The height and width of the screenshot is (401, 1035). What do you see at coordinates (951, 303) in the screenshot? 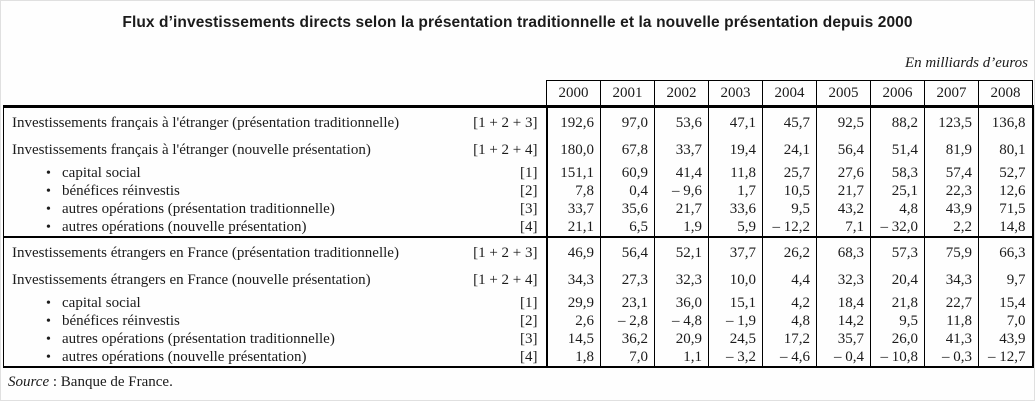
I see `value-2007: 22,7` at bounding box center [951, 303].